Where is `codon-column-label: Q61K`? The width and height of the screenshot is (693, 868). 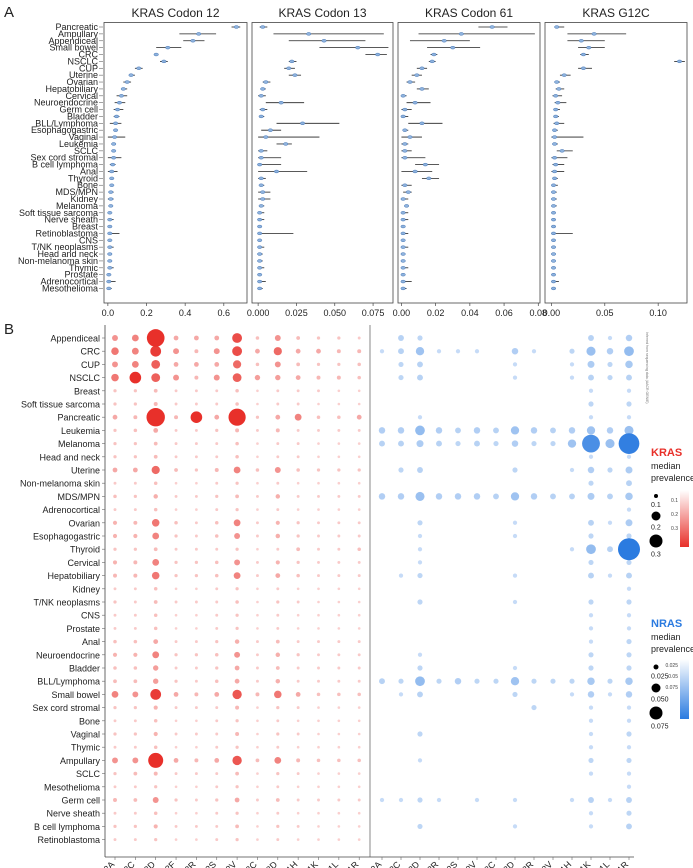
codon-column-label: Q61K is located at coordinates (580, 863).